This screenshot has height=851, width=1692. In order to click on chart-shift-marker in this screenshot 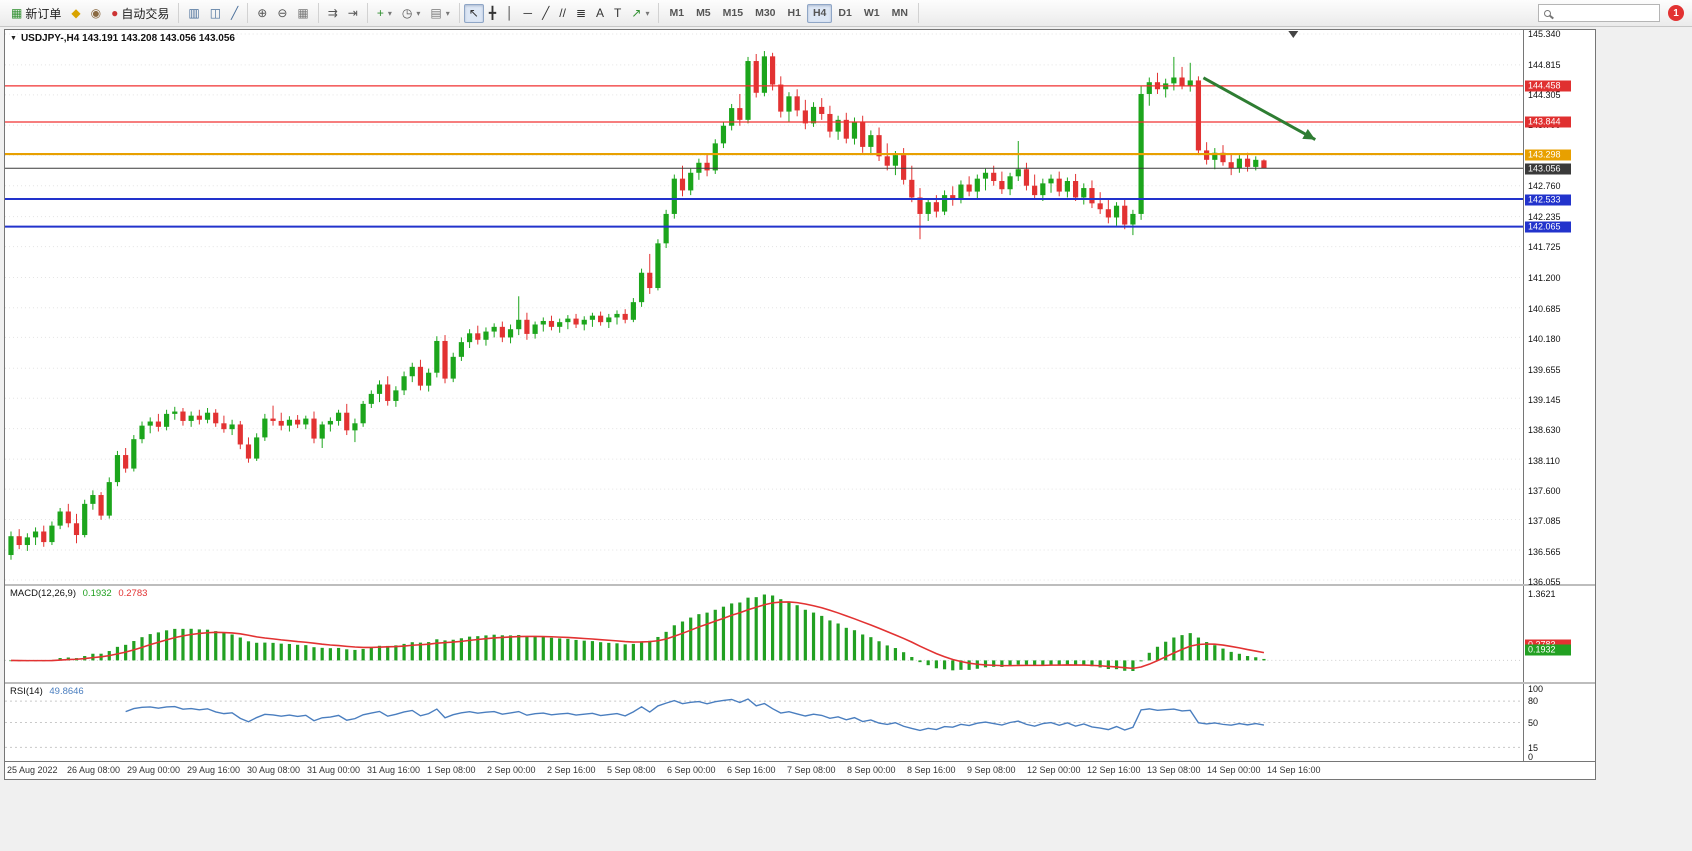, I will do `click(1293, 34)`.